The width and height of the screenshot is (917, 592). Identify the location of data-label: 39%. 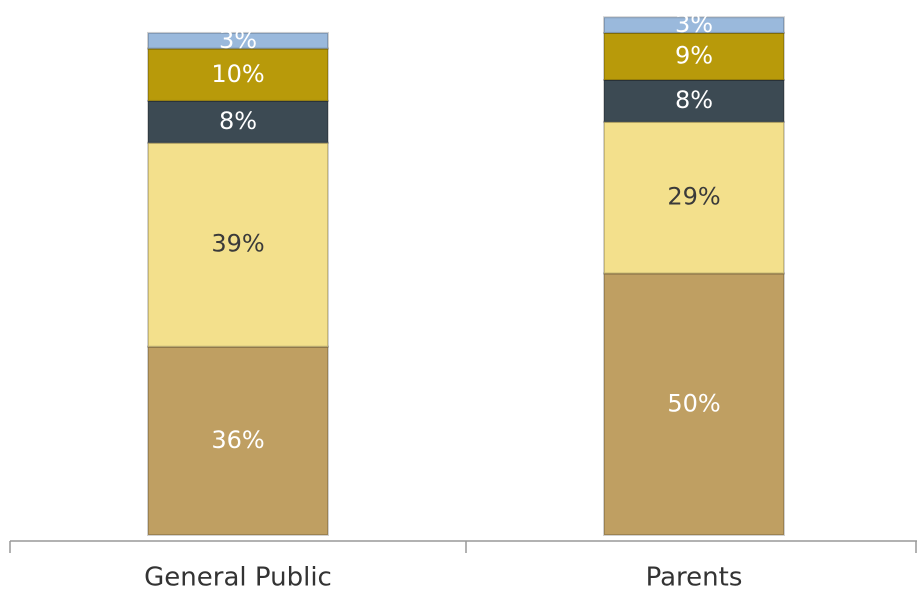
(237, 244).